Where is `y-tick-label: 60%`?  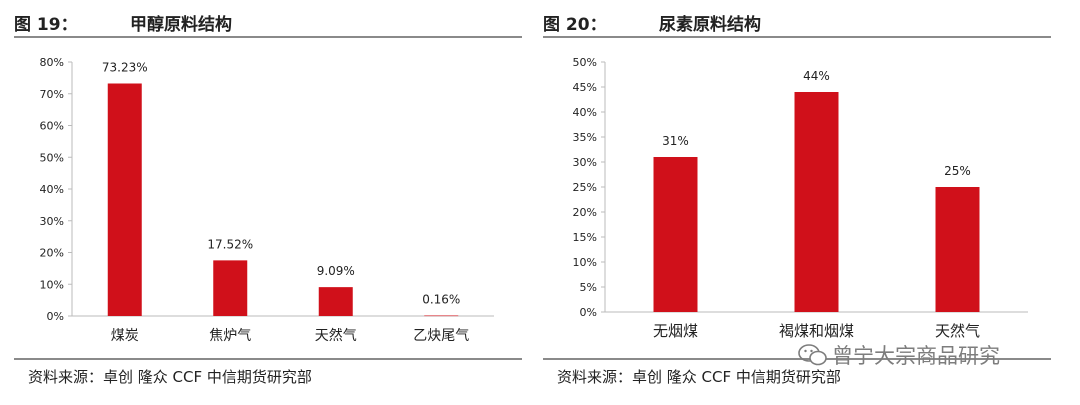
y-tick-label: 60% is located at coordinates (52, 126).